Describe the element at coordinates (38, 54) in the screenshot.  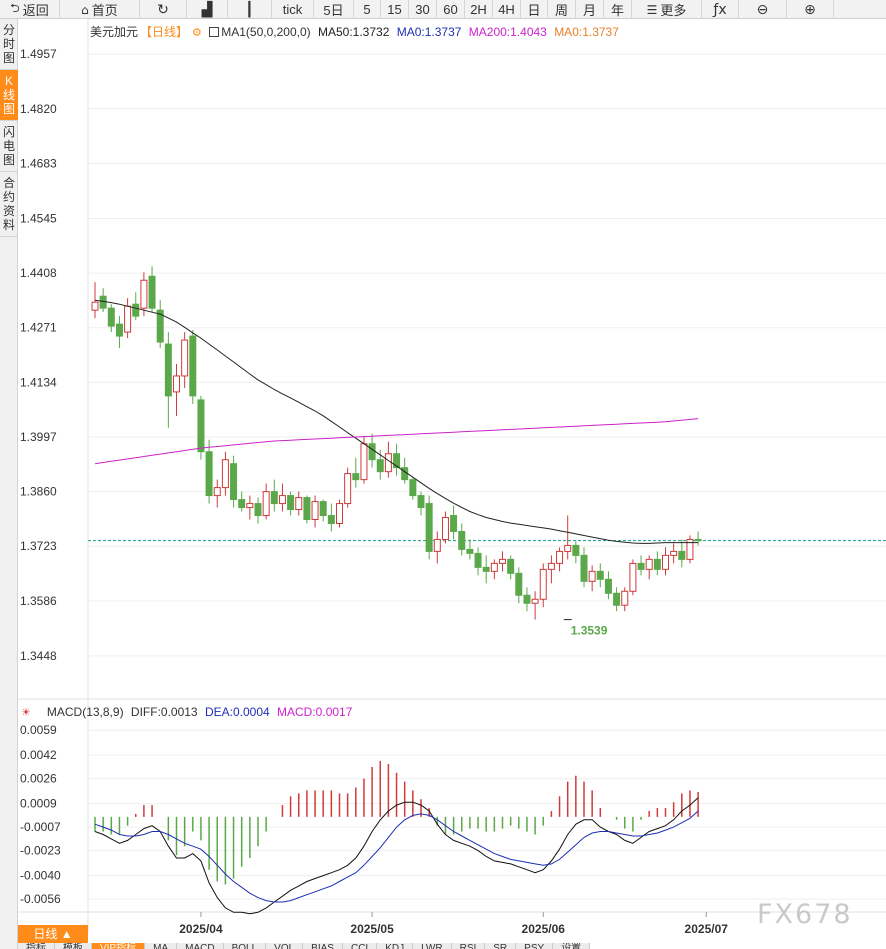
I see `y-tick-label: 1.4957` at that location.